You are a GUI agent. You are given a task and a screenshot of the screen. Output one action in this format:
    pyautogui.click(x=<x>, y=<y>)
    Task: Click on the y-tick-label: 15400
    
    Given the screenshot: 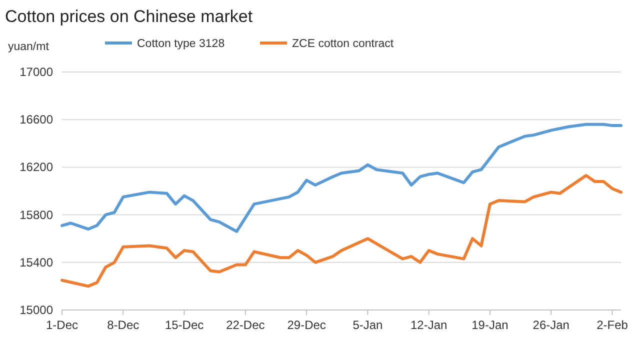 What is the action you would take?
    pyautogui.click(x=37, y=262)
    